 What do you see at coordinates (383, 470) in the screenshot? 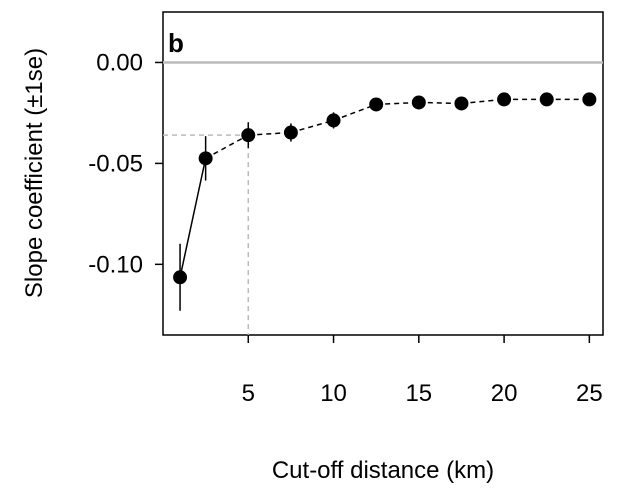
I see `x-axis-title: Cut-off distance (km)` at bounding box center [383, 470].